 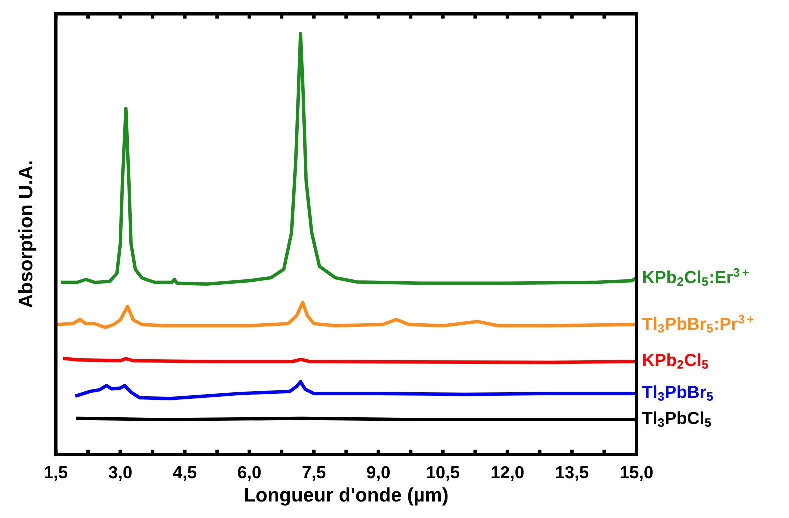 What do you see at coordinates (675, 362) in the screenshot?
I see `series-label: KPb$_{2}$Cl$_{5}$` at bounding box center [675, 362].